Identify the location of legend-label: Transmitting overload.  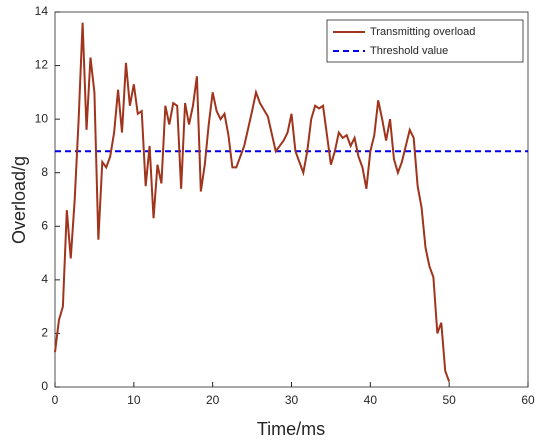
(422, 32).